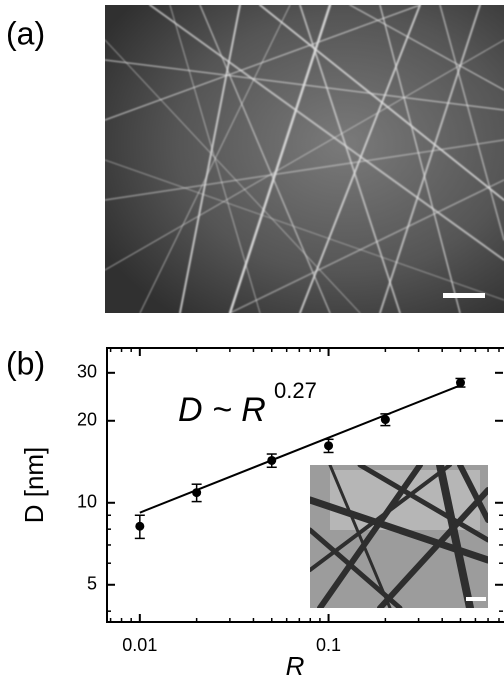 The height and width of the screenshot is (686, 504). I want to click on inset-micrograph, so click(399, 536).